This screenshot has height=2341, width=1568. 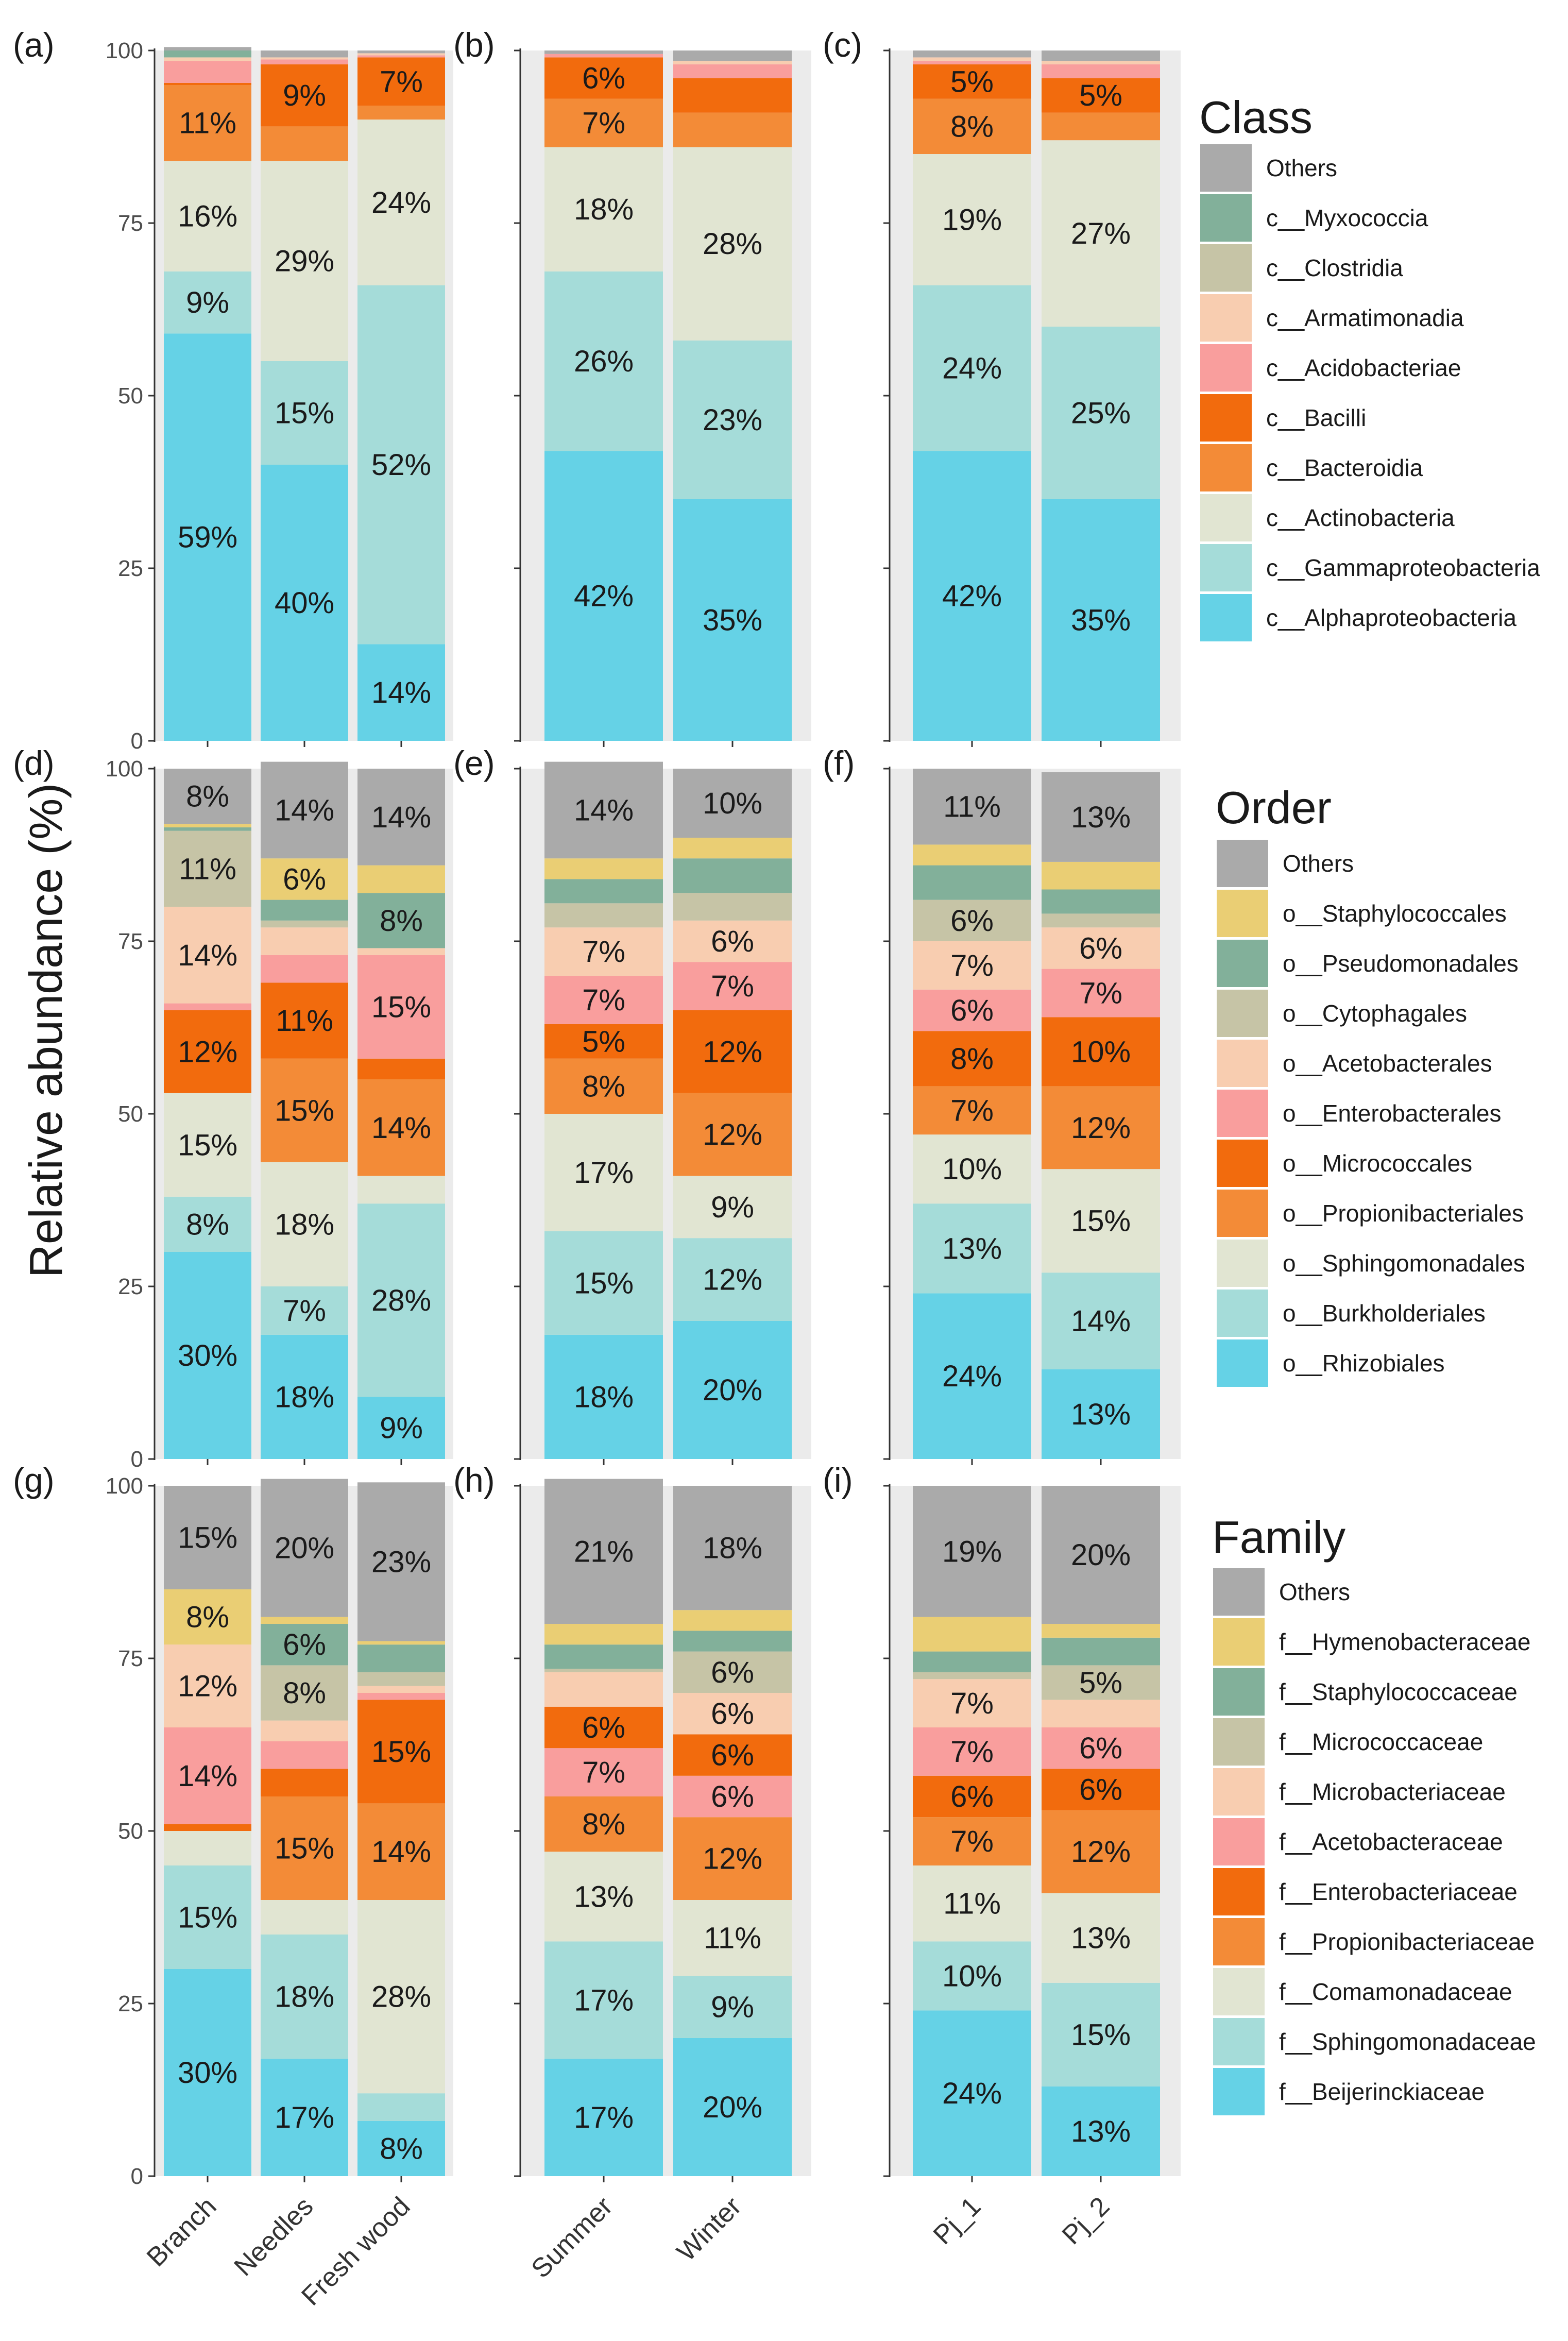 What do you see at coordinates (604, 810) in the screenshot?
I see `bar-segment-others-summer` at bounding box center [604, 810].